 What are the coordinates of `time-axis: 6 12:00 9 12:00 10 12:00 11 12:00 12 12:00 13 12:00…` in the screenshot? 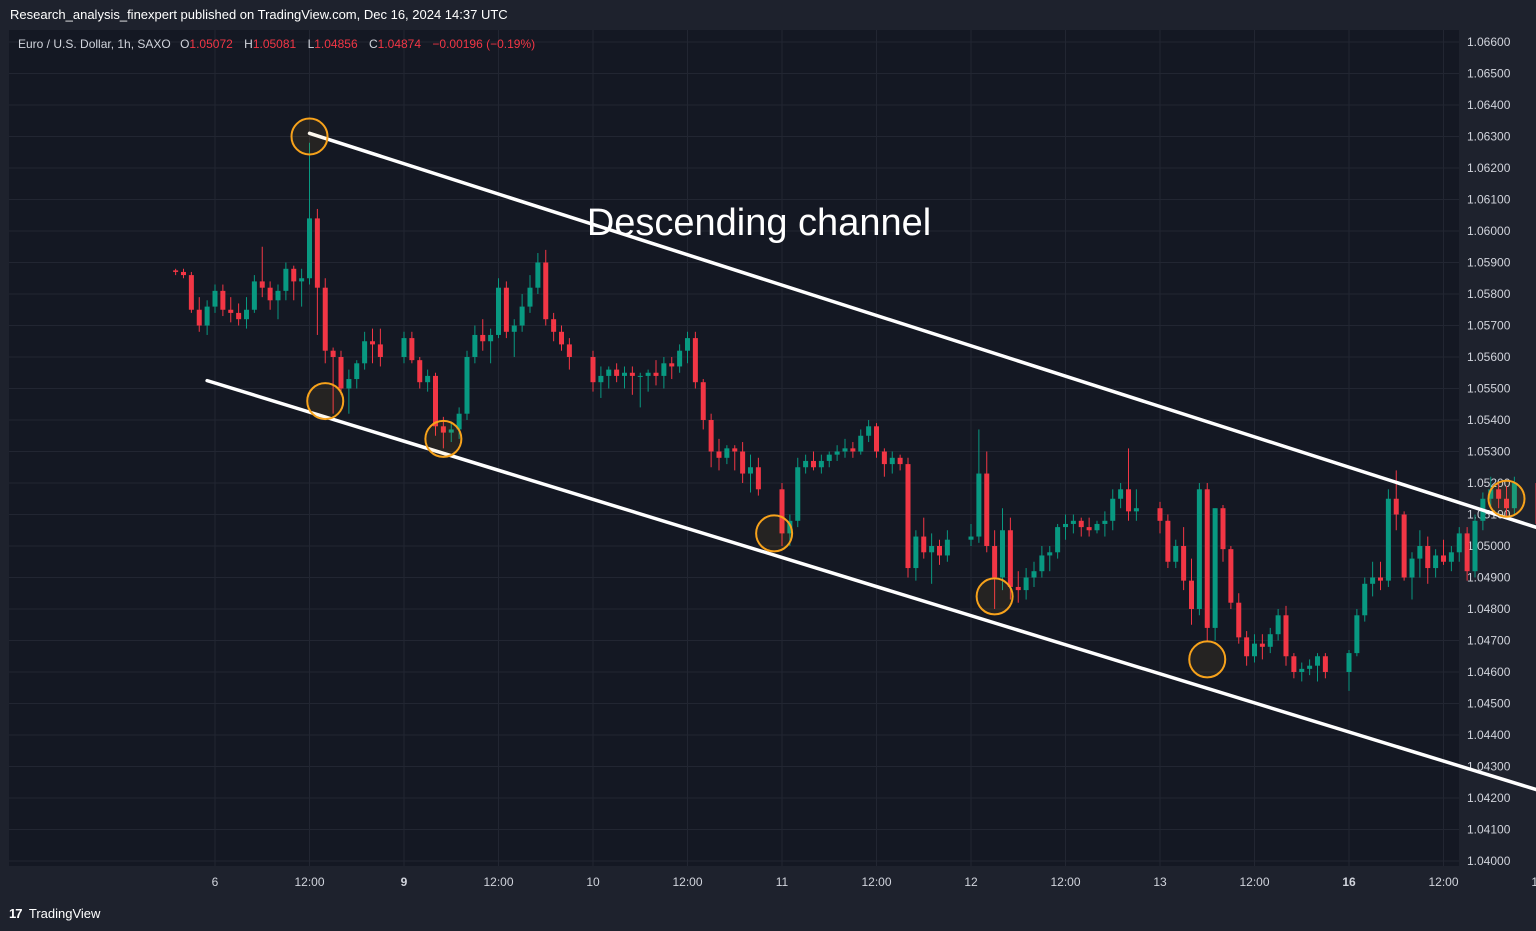 It's located at (772, 881).